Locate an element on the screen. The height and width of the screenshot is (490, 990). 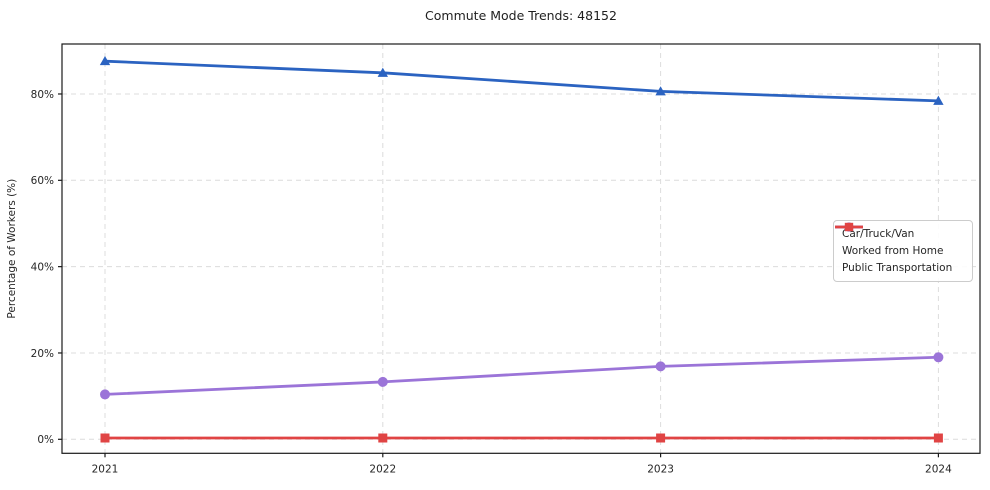
legend-label: Worked from Home is located at coordinates (893, 251).